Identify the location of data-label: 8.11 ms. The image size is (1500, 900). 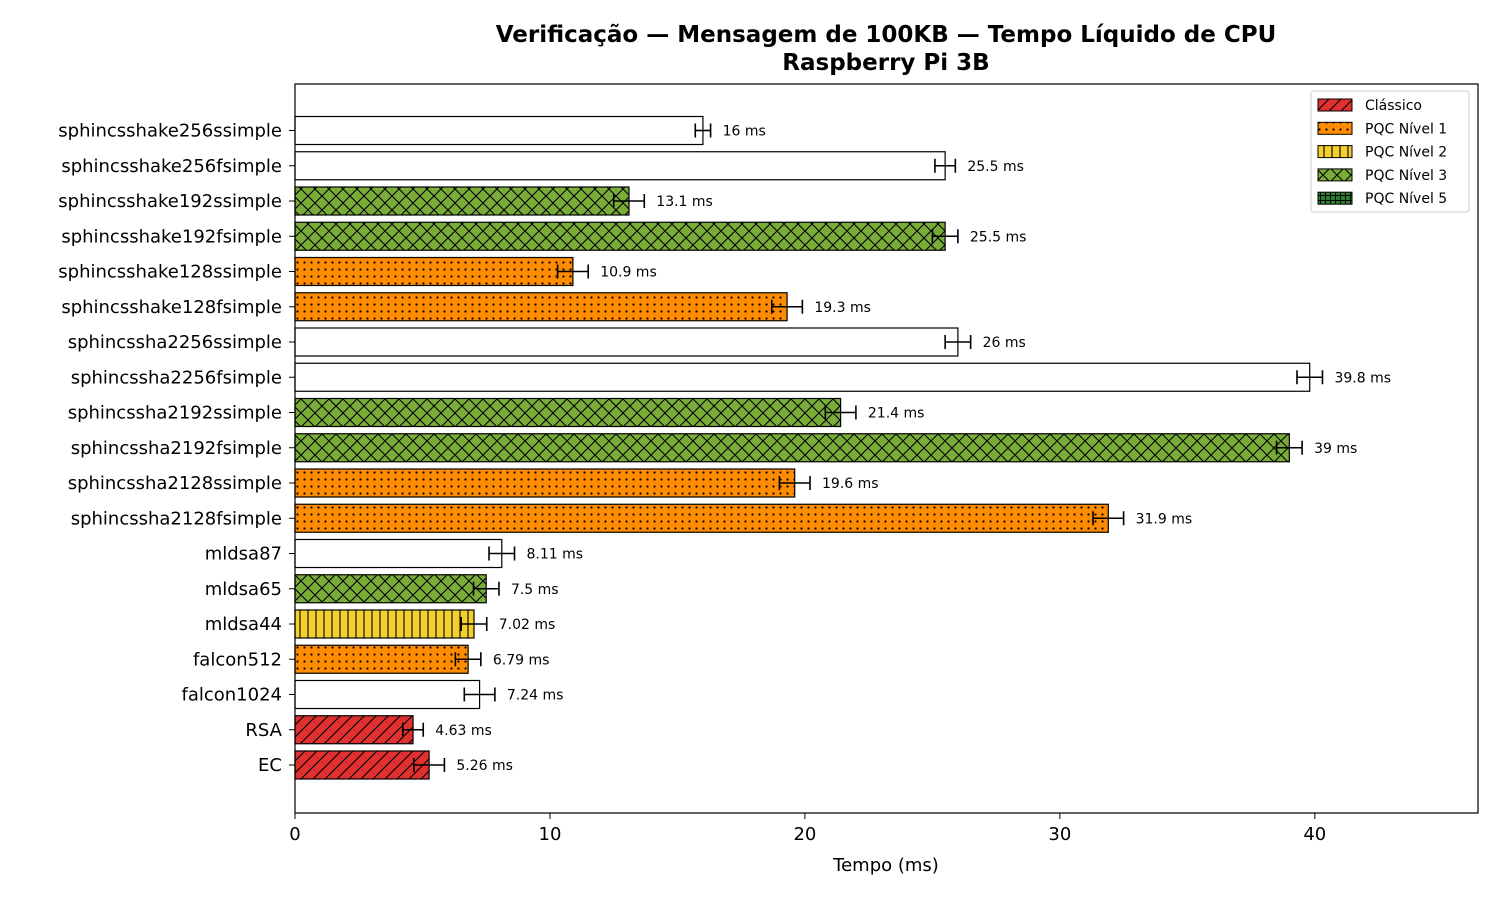
(555, 555).